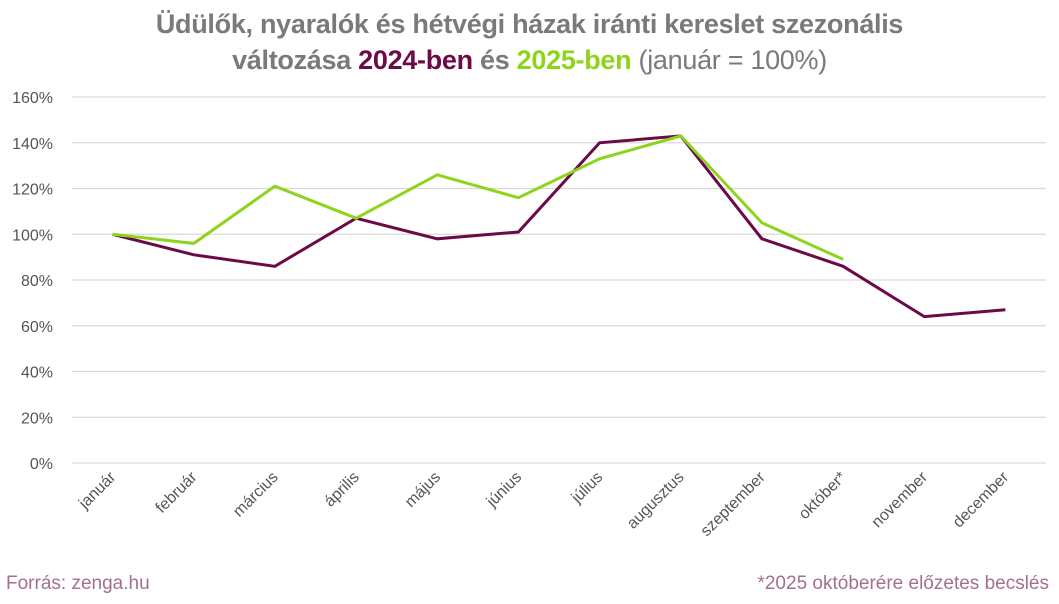 This screenshot has height=604, width=1059. Describe the element at coordinates (295, 60) in the screenshot. I see `title-prefix: változása` at that location.